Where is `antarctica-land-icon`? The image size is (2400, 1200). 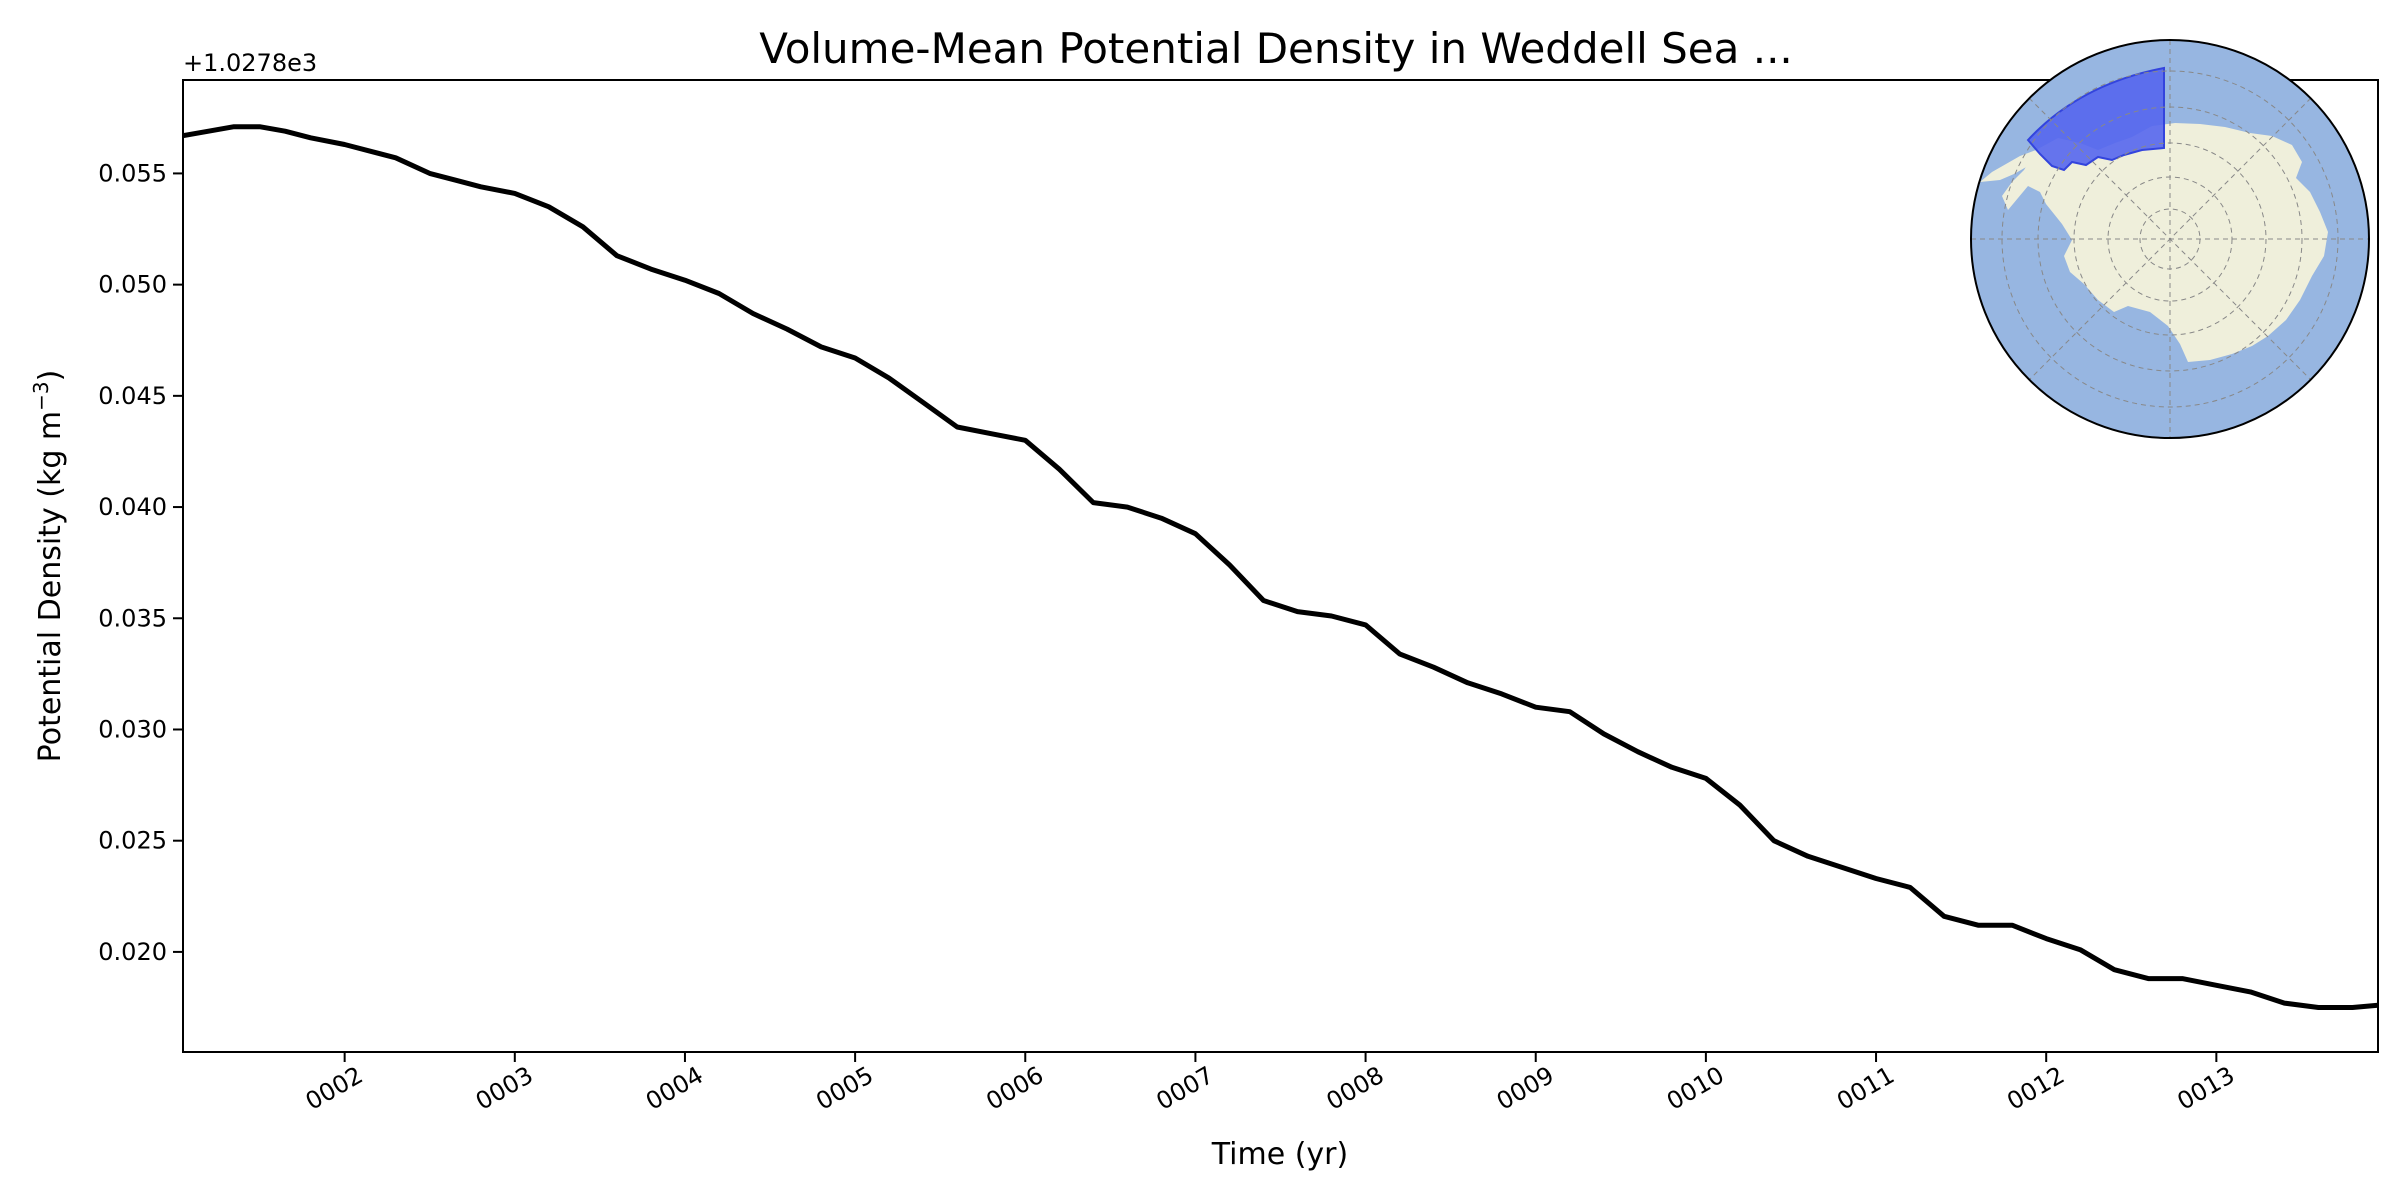 antarctica-land-icon is located at coordinates (2165, 242).